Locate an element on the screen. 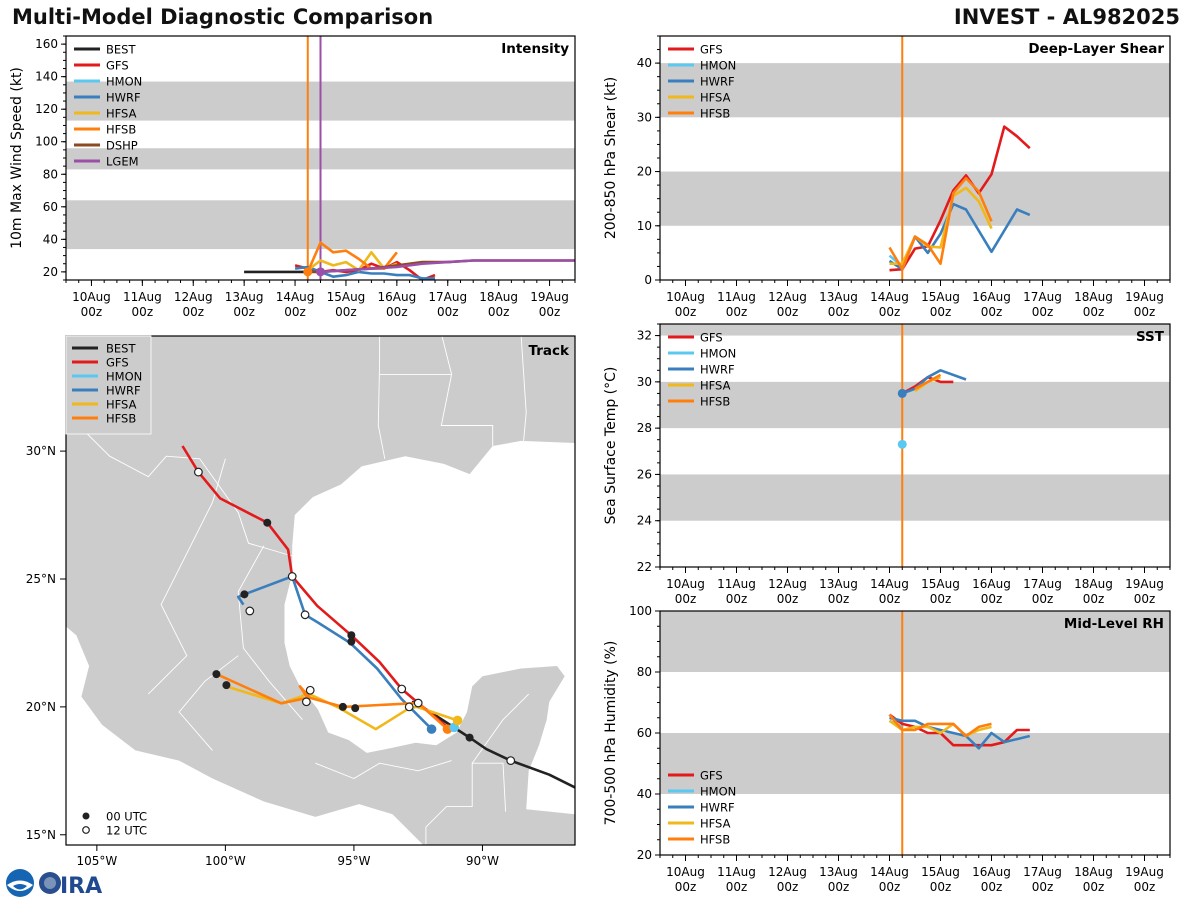 This screenshot has height=900, width=1200. lon-tick-label: 105°W is located at coordinates (96, 861).